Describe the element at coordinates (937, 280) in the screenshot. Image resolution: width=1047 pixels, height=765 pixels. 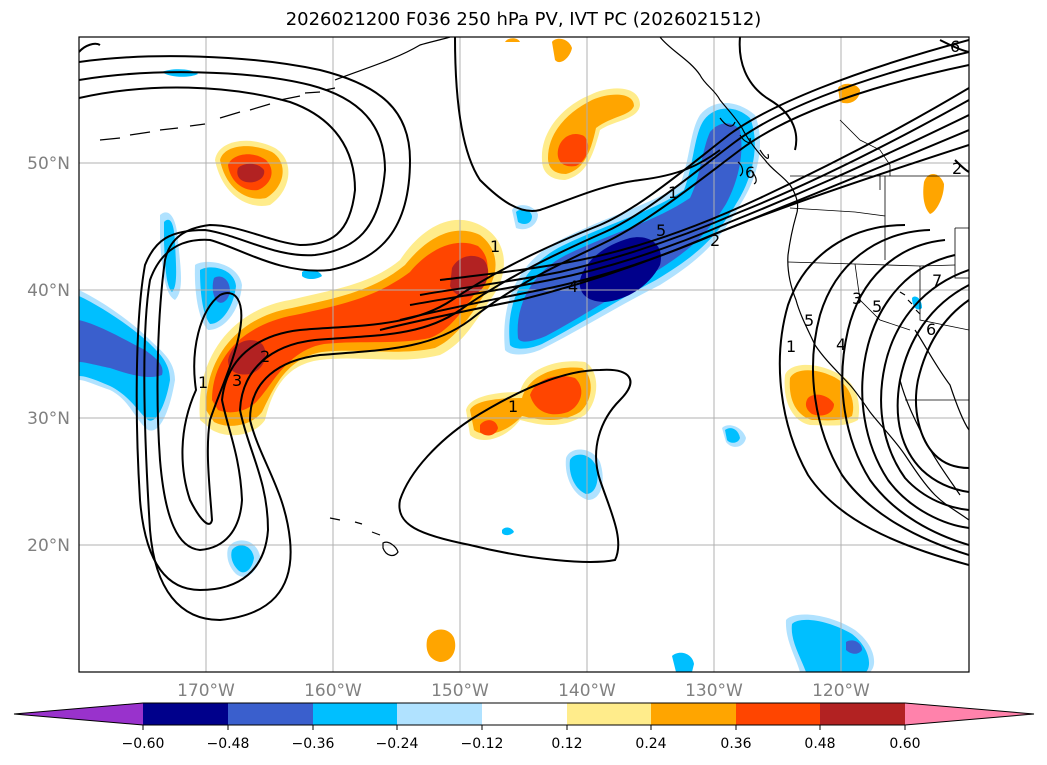
I see `svg-text: 7` at that location.